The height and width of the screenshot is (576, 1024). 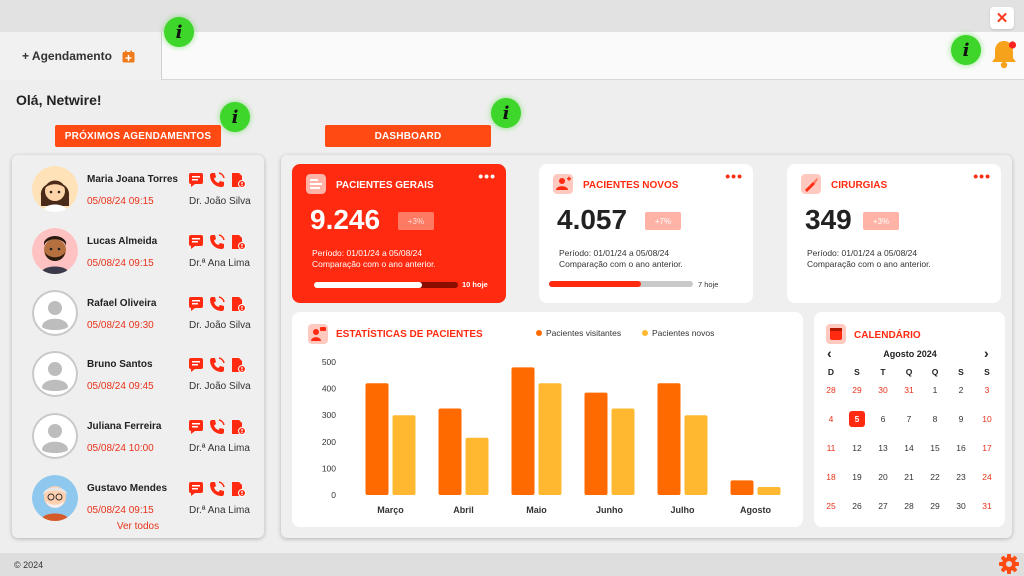 What do you see at coordinates (831, 477) in the screenshot?
I see `calendar-day: 18` at bounding box center [831, 477].